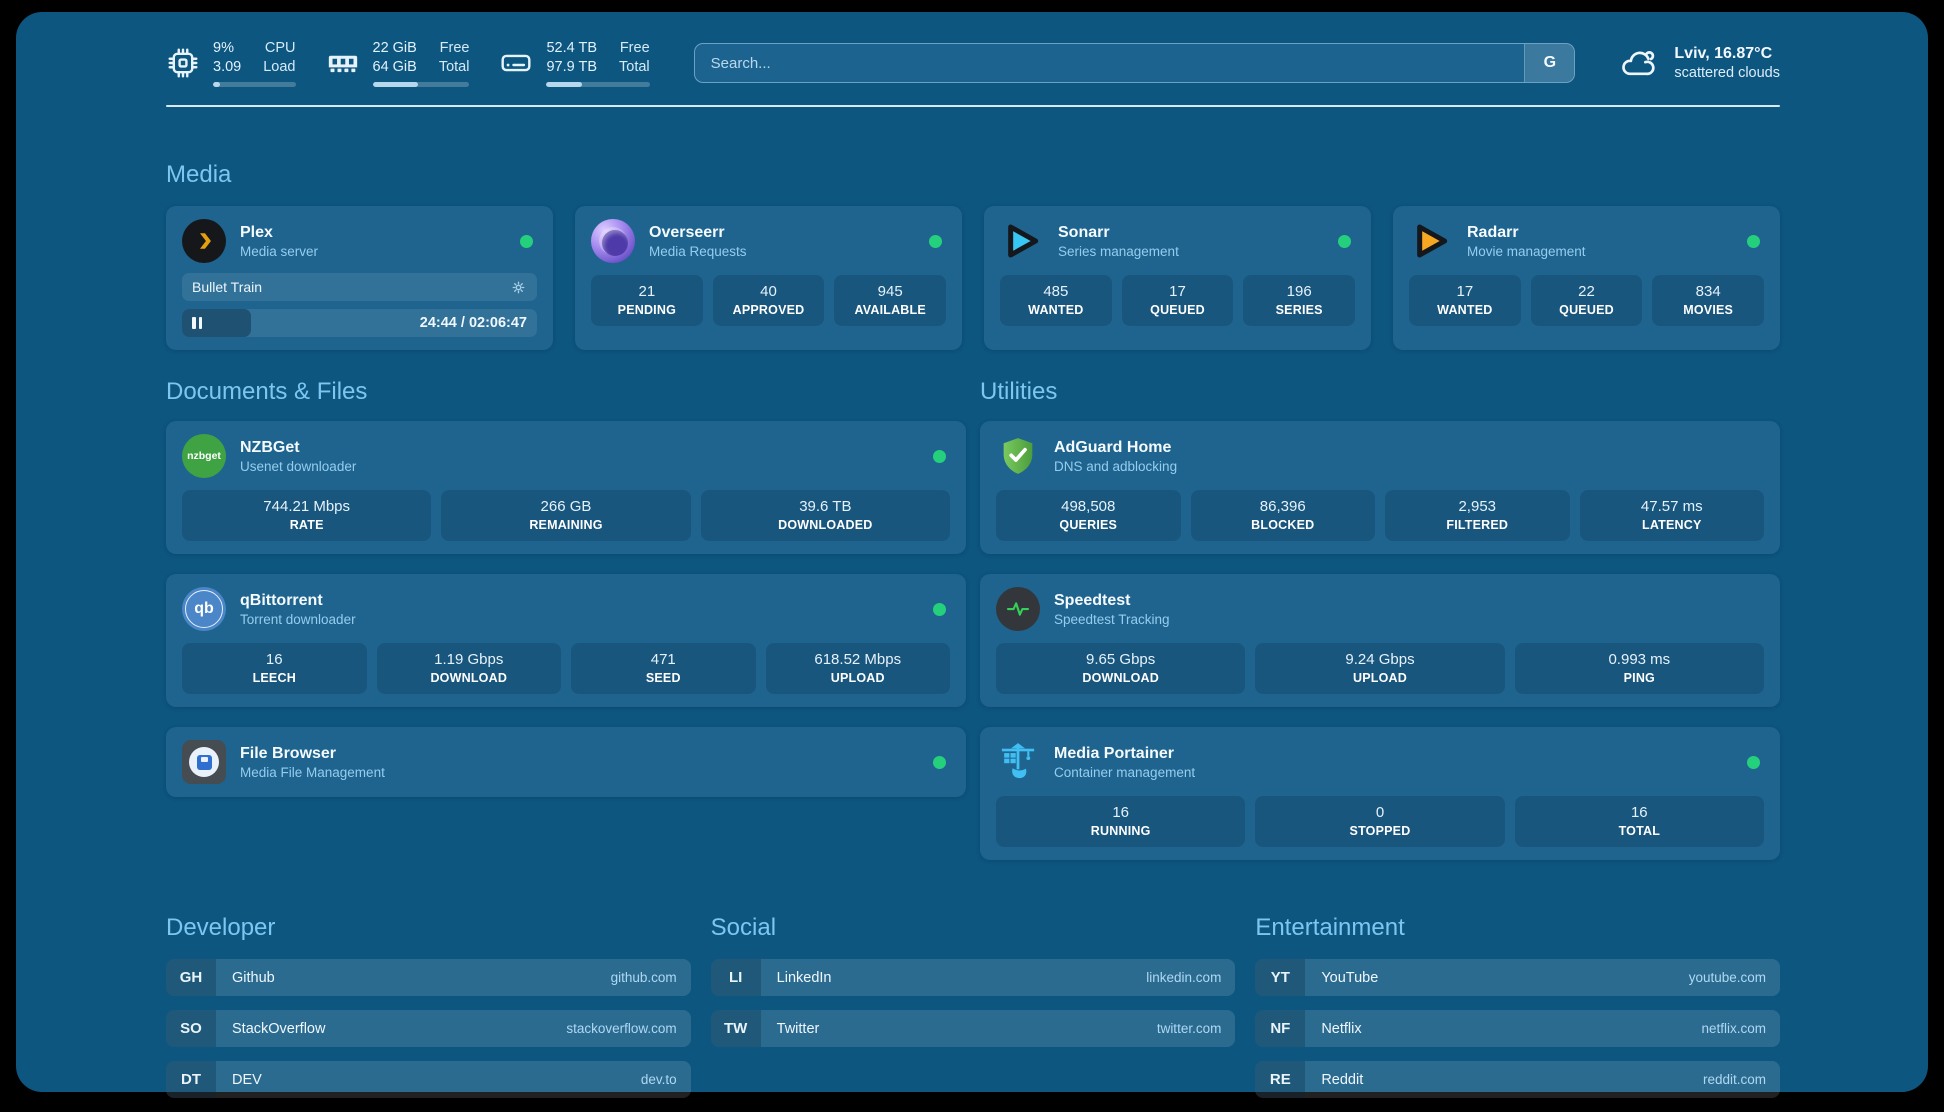 The width and height of the screenshot is (1944, 1112). What do you see at coordinates (973, 1028) in the screenshot?
I see `bookmark-twitter: TW Twitter twitter.com` at bounding box center [973, 1028].